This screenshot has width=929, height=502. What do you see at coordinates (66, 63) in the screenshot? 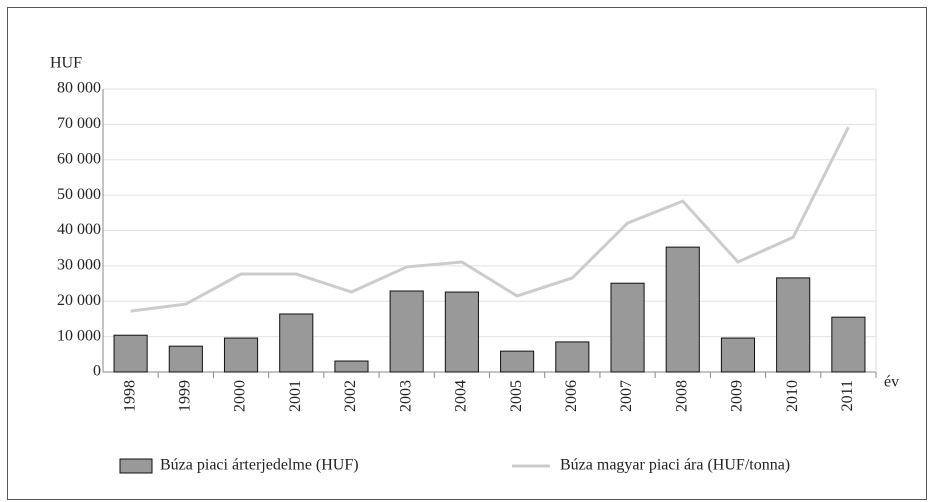
I see `y-axis-label: HUF` at bounding box center [66, 63].